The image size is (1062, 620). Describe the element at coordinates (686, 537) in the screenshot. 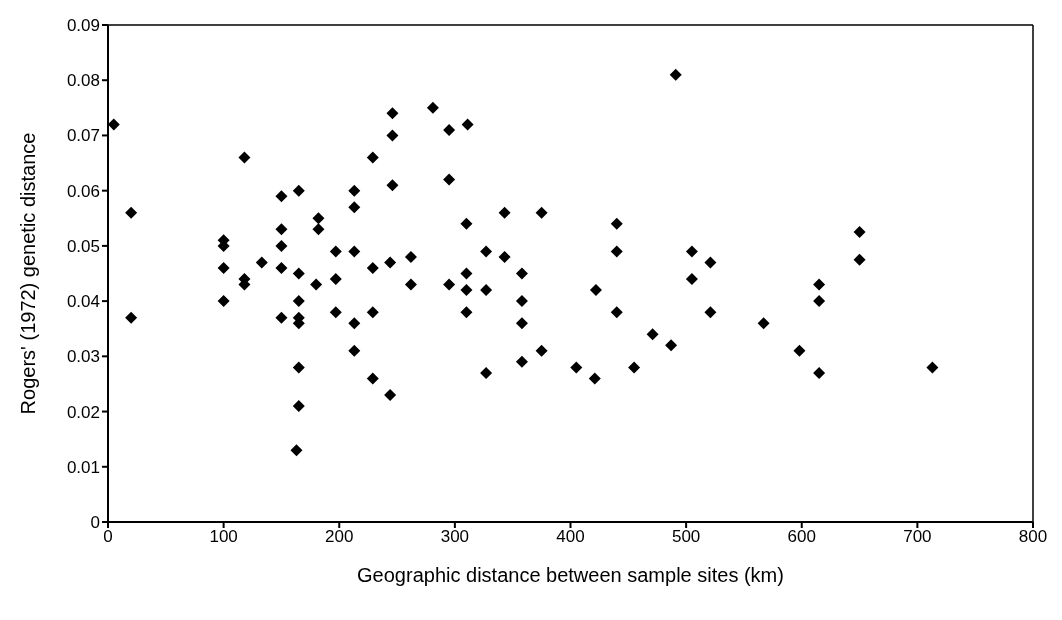

I see `x-tick-label: 500` at that location.